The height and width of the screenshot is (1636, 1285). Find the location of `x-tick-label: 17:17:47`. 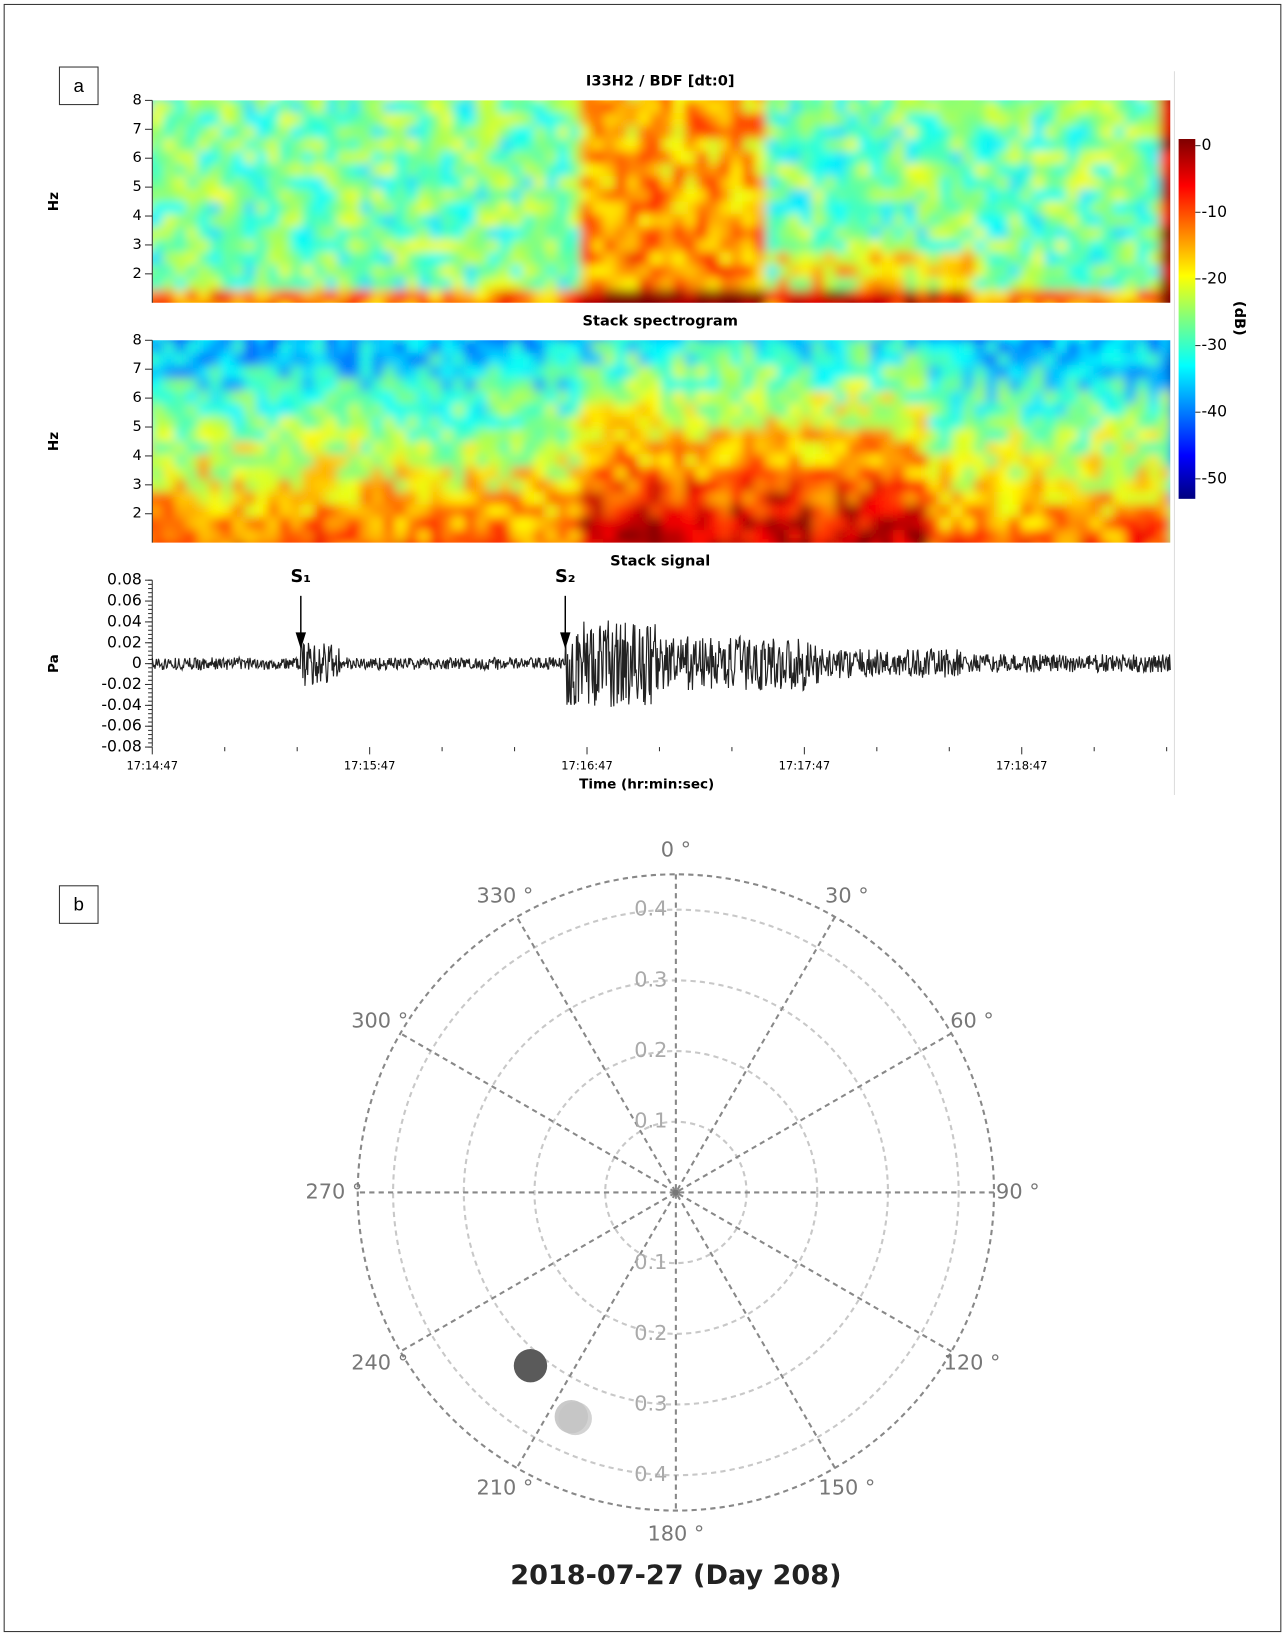

x-tick-label: 17:17:47 is located at coordinates (805, 765).